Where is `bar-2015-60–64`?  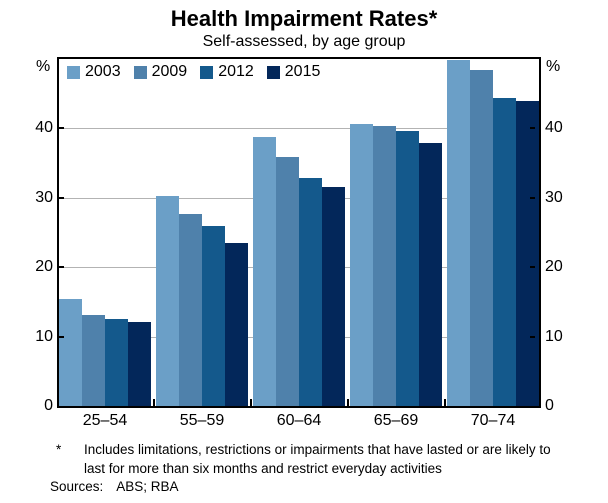
bar-2015-60–64 is located at coordinates (333, 296).